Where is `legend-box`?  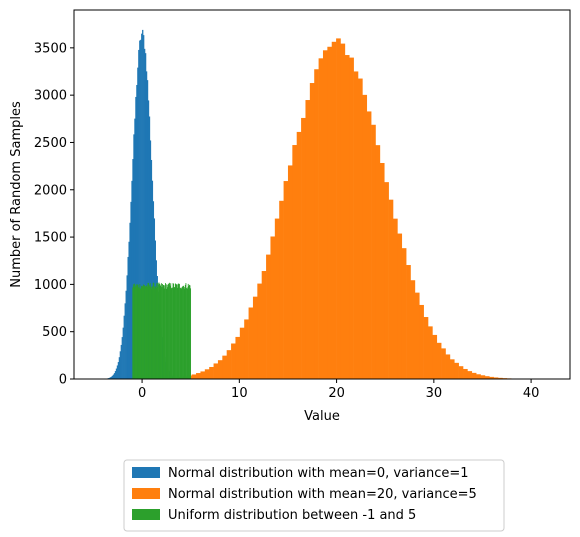
legend-box is located at coordinates (314, 495).